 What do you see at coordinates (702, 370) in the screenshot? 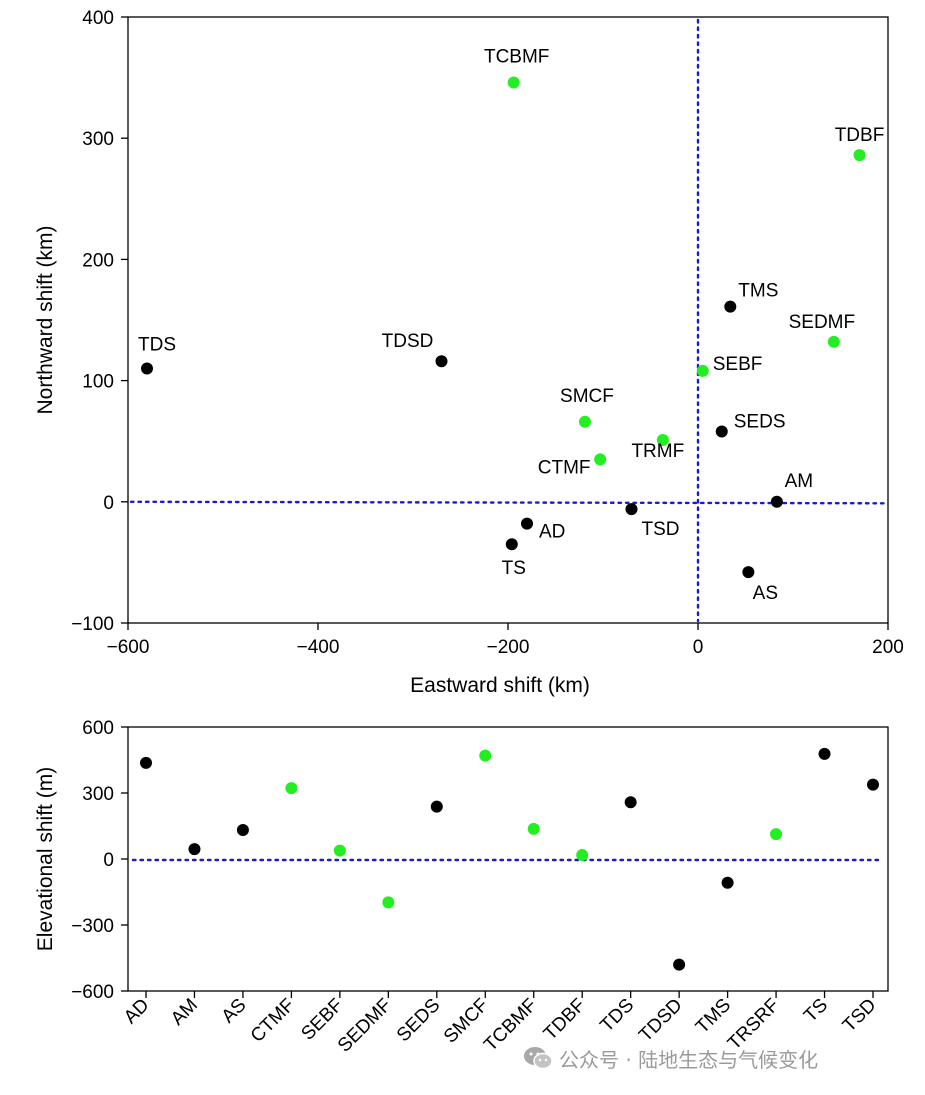
I see `point-sebf` at bounding box center [702, 370].